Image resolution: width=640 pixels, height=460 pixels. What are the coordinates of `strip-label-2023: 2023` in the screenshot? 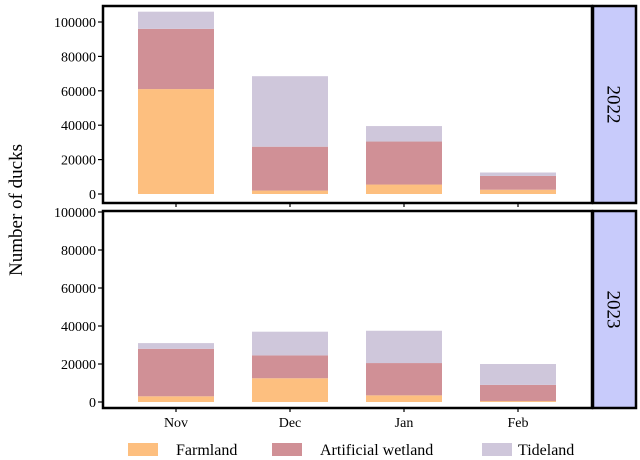 It's located at (613, 310).